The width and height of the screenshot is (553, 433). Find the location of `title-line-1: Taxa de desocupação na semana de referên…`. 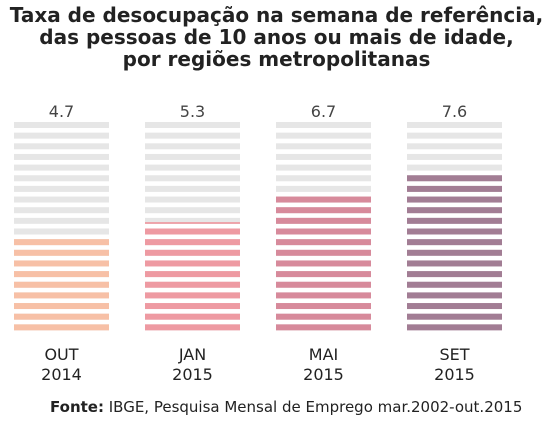

title-line-1: Taxa de desocupação na semana de referên… is located at coordinates (276, 15).